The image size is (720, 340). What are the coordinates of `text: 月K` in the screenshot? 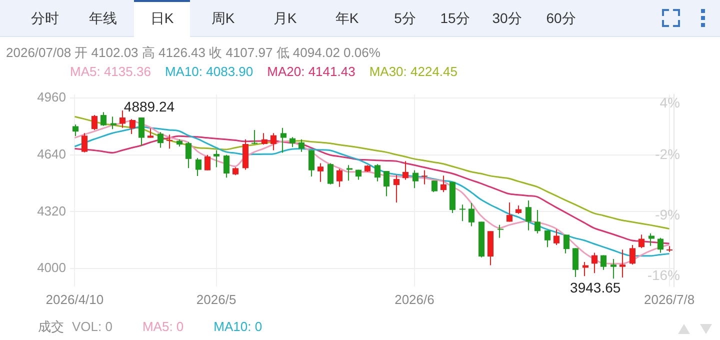 It's located at (285, 18).